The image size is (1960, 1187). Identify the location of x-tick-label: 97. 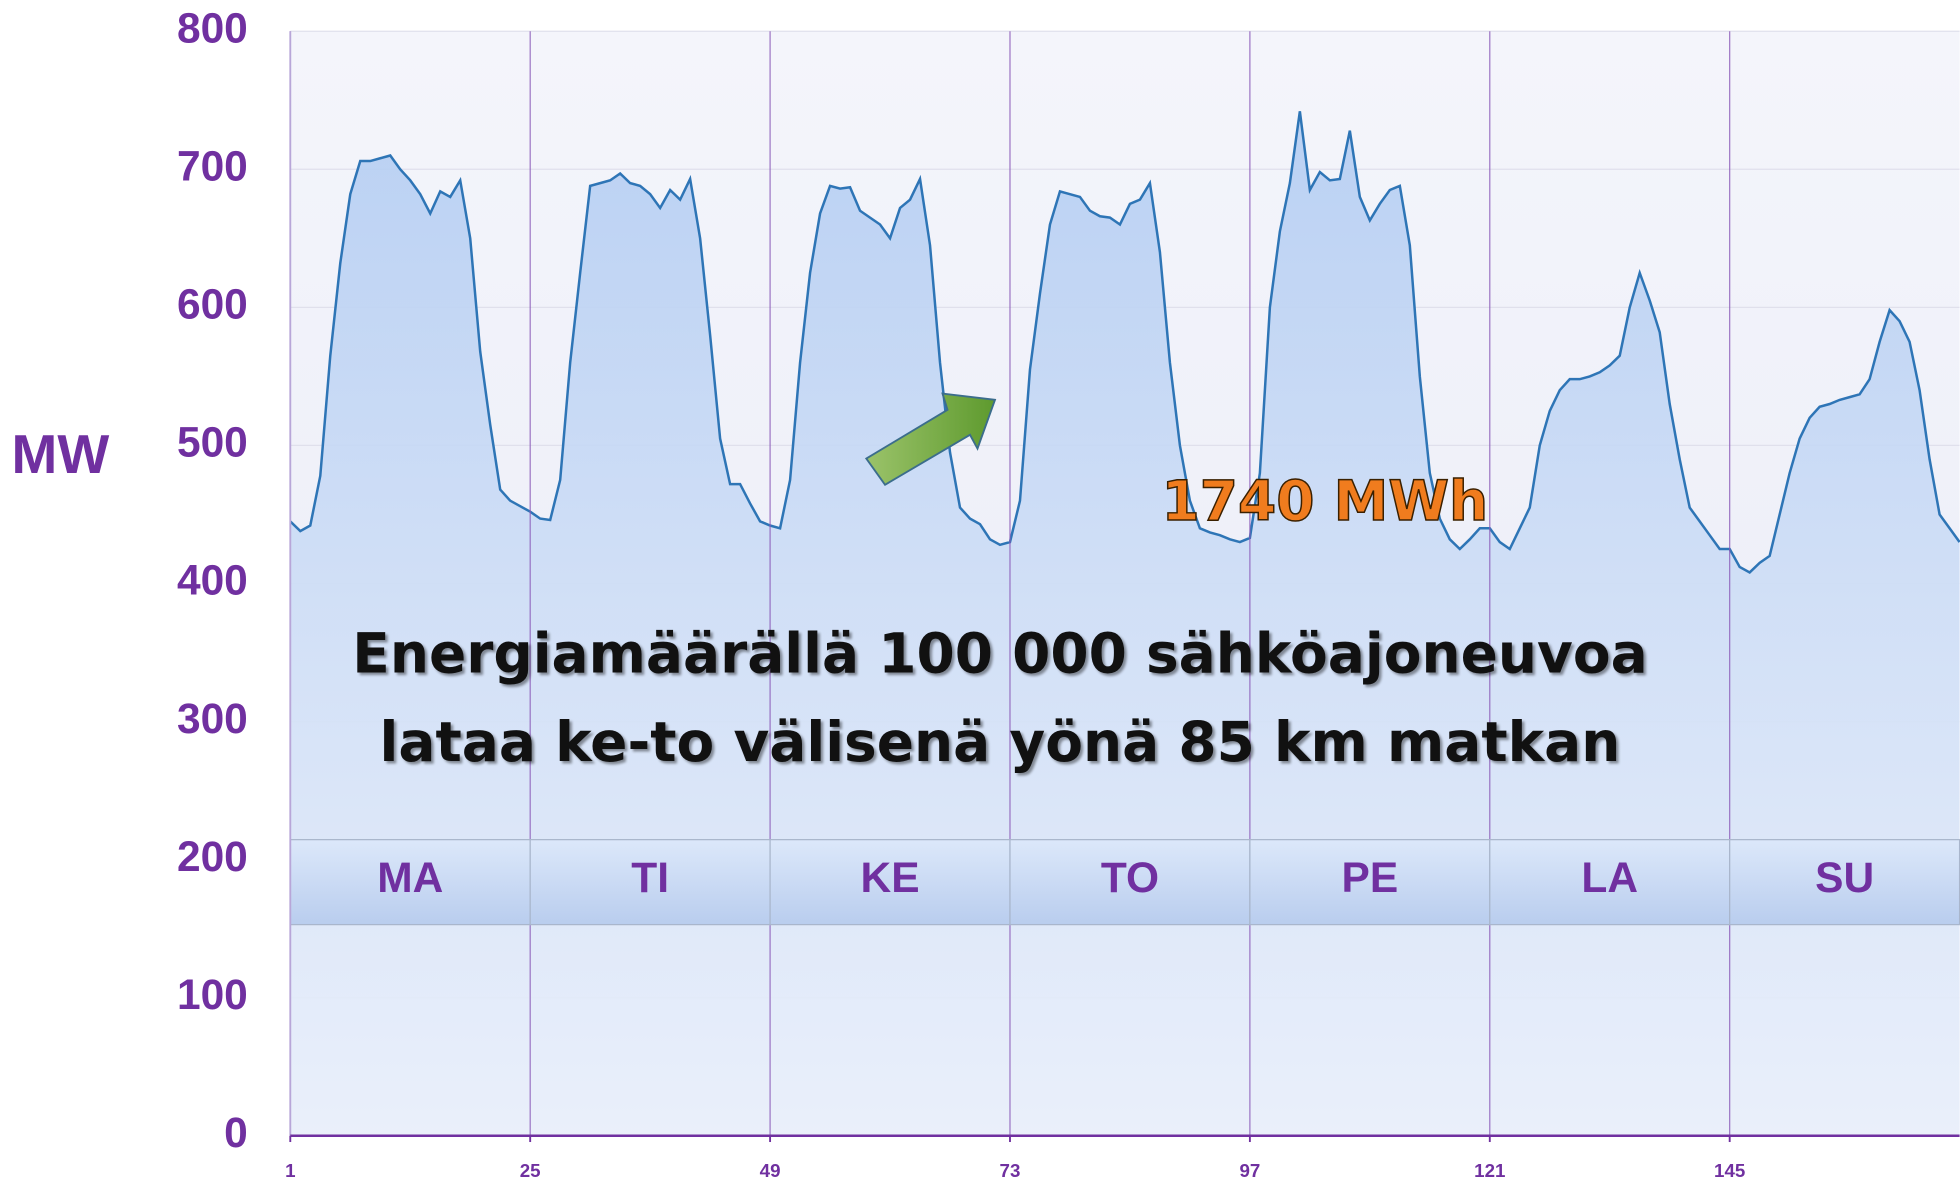
(1249, 1170).